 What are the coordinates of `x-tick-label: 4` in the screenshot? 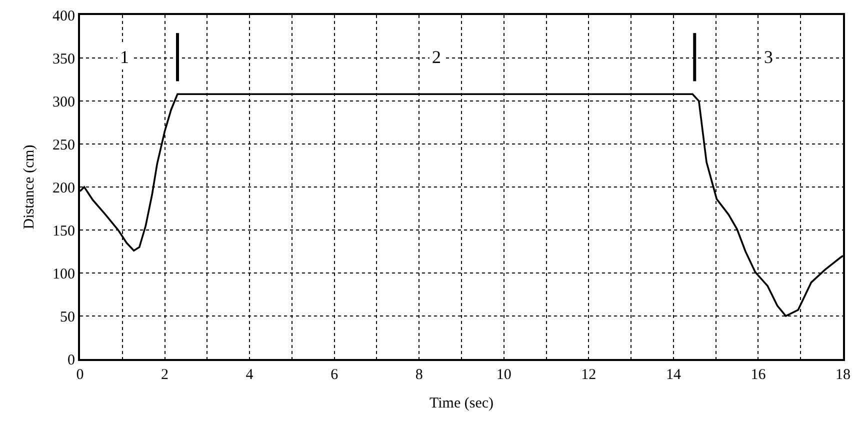 It's located at (250, 375).